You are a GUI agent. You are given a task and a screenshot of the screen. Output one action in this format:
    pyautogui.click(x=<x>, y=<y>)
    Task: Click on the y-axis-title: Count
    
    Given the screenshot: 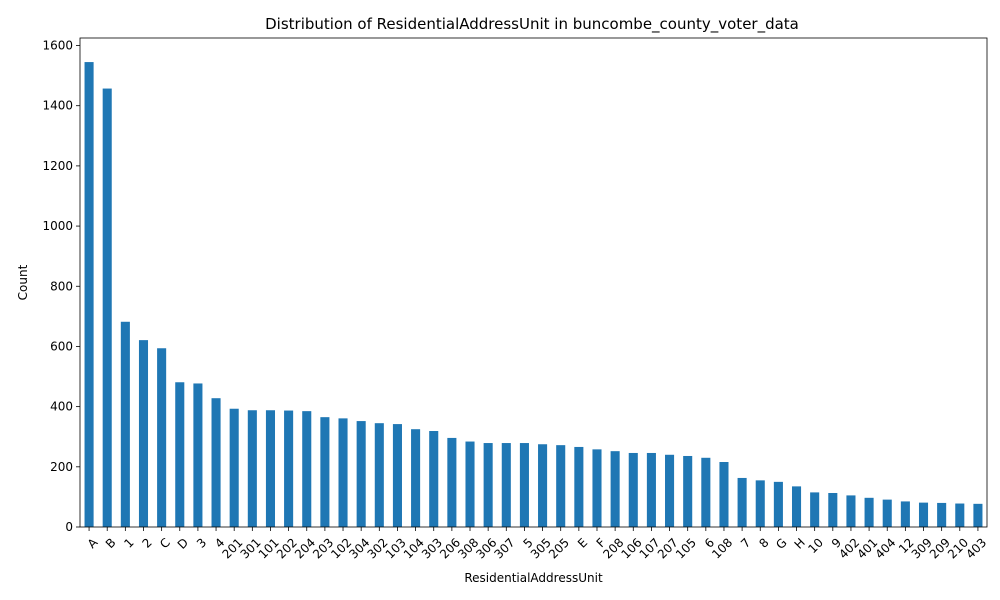 What is the action you would take?
    pyautogui.click(x=23, y=282)
    